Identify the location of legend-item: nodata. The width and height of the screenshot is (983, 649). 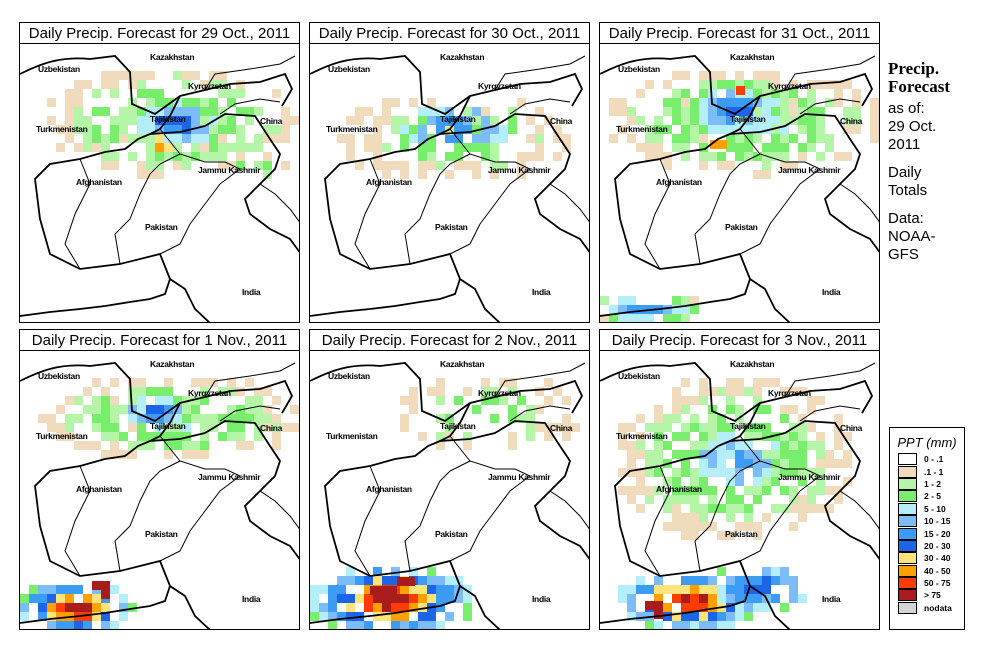
(931, 607).